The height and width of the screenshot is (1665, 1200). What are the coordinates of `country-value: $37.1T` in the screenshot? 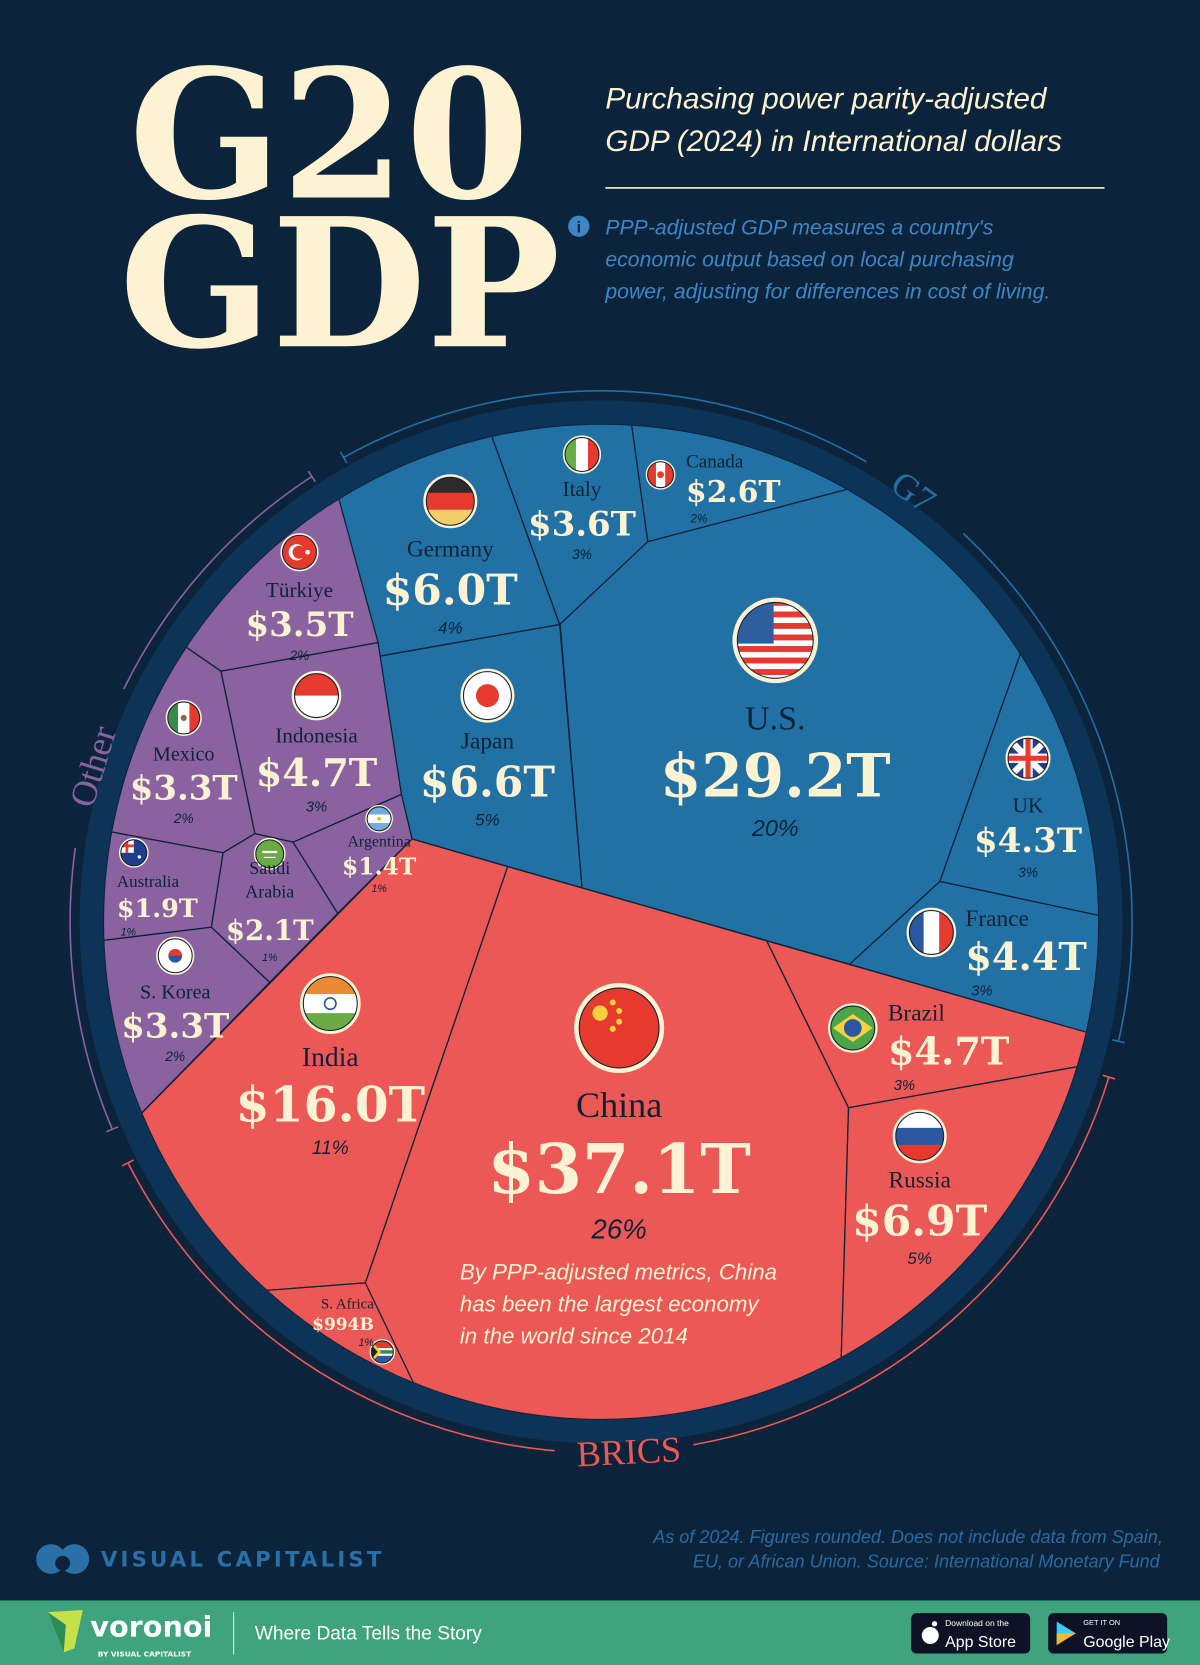 It's located at (618, 1170).